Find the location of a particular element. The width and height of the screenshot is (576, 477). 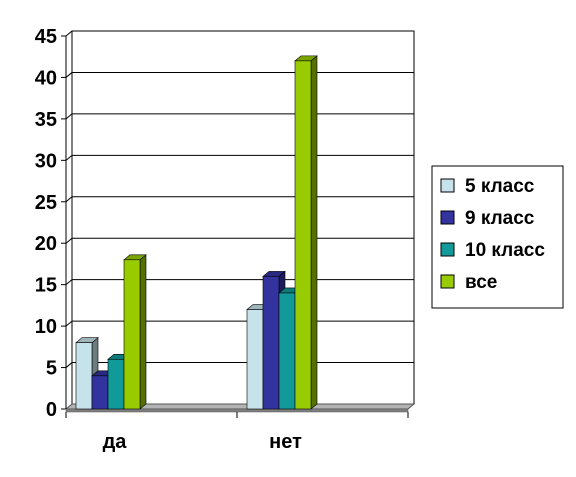

y-tick-label: 40 is located at coordinates (46, 78).